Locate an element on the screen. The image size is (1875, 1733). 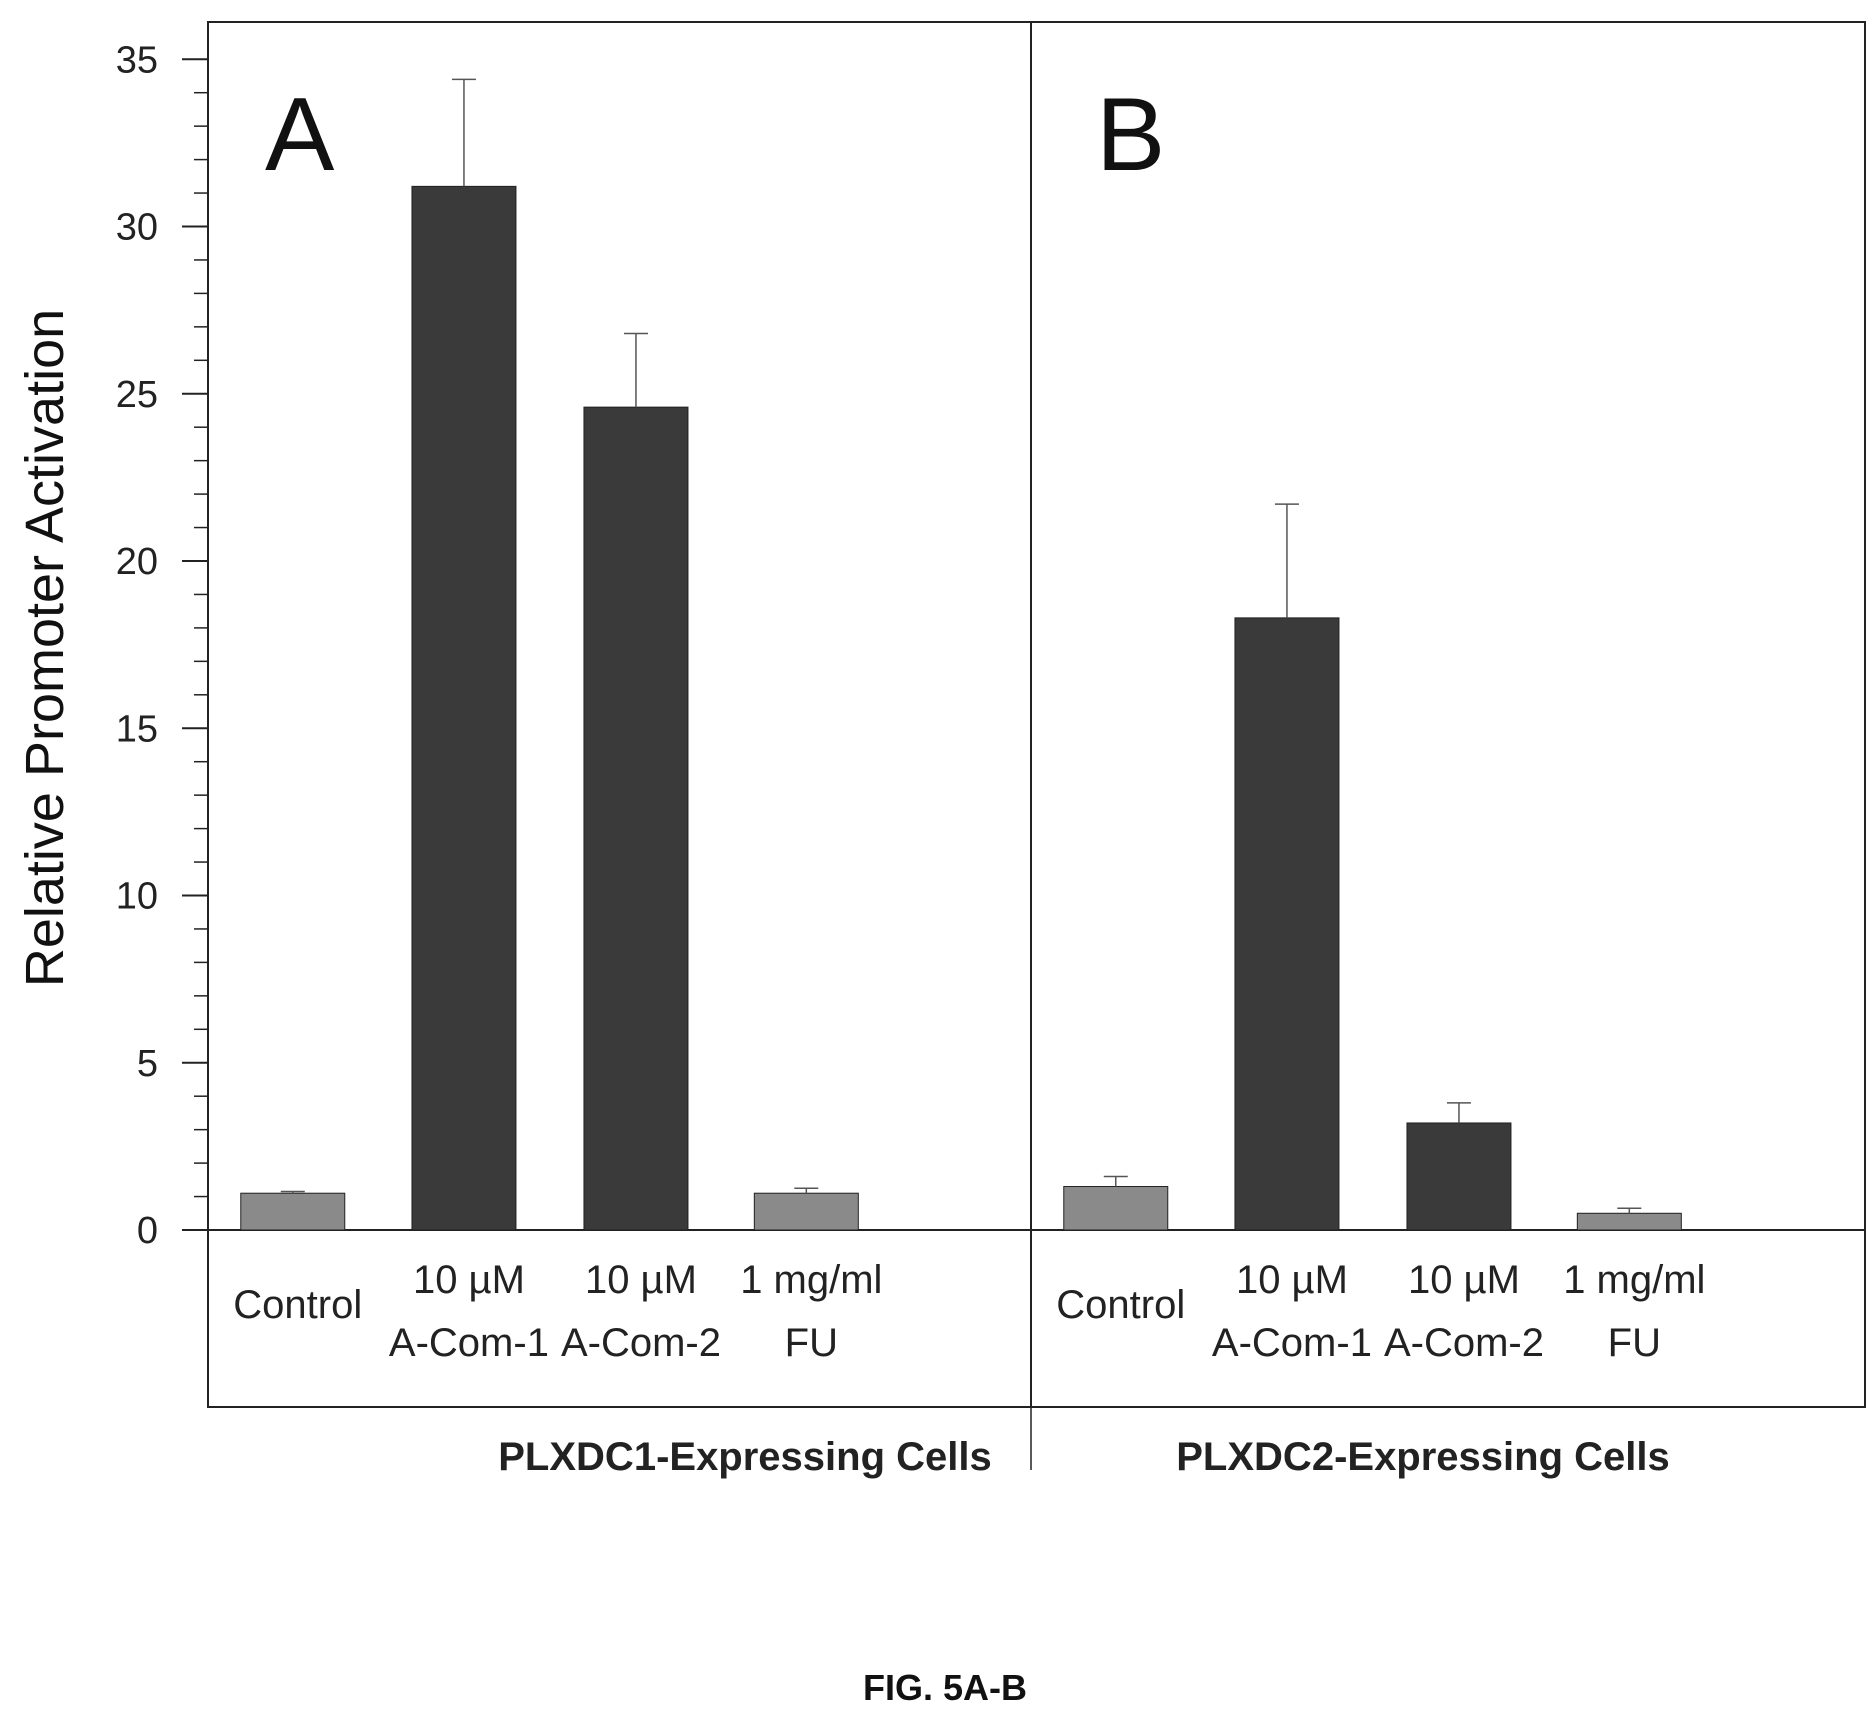
y-tick-label: 10 is located at coordinates (137, 897).